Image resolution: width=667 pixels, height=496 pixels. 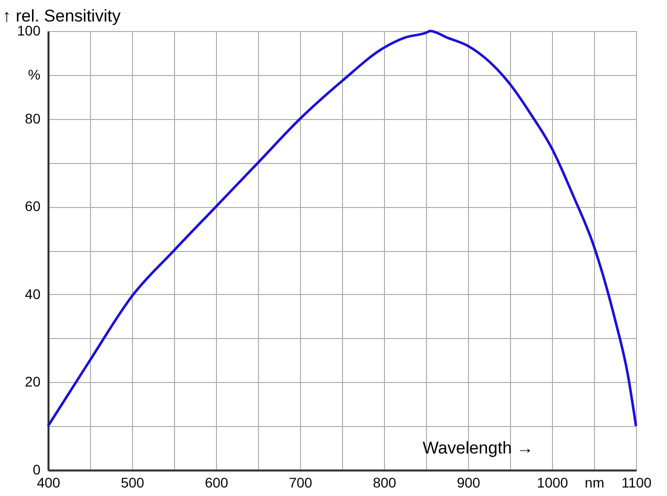 What do you see at coordinates (29, 30) in the screenshot?
I see `y-tick-label: 100` at bounding box center [29, 30].